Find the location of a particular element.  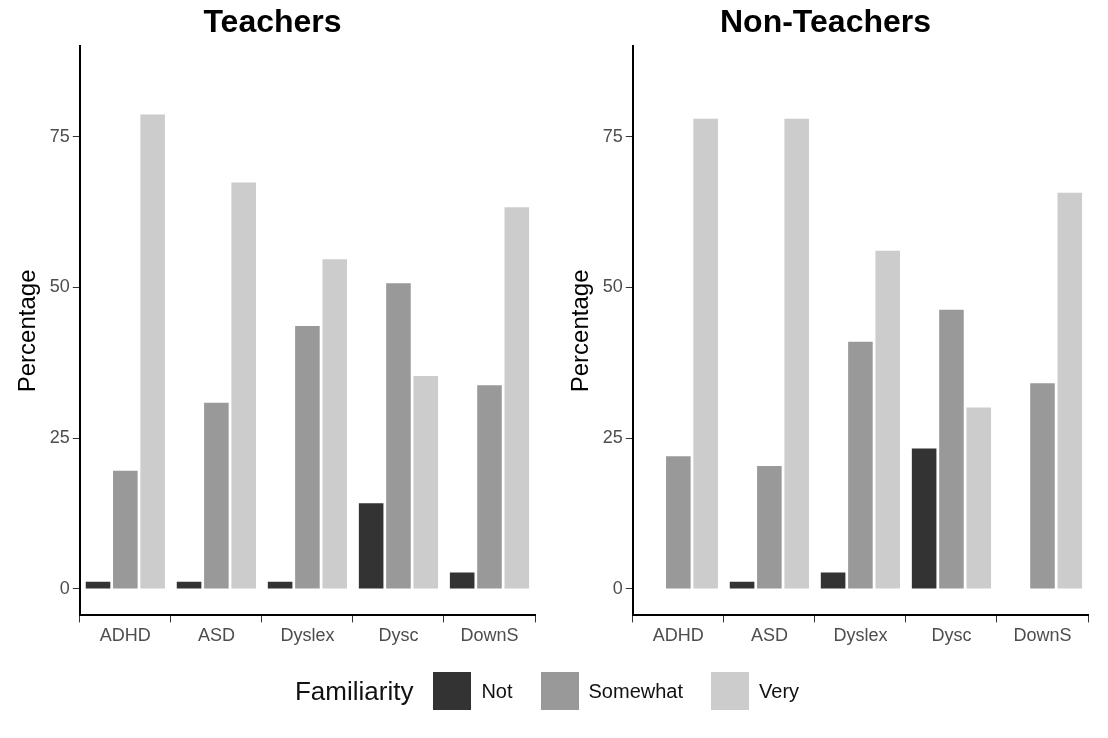

legend-label: Very is located at coordinates (779, 691).